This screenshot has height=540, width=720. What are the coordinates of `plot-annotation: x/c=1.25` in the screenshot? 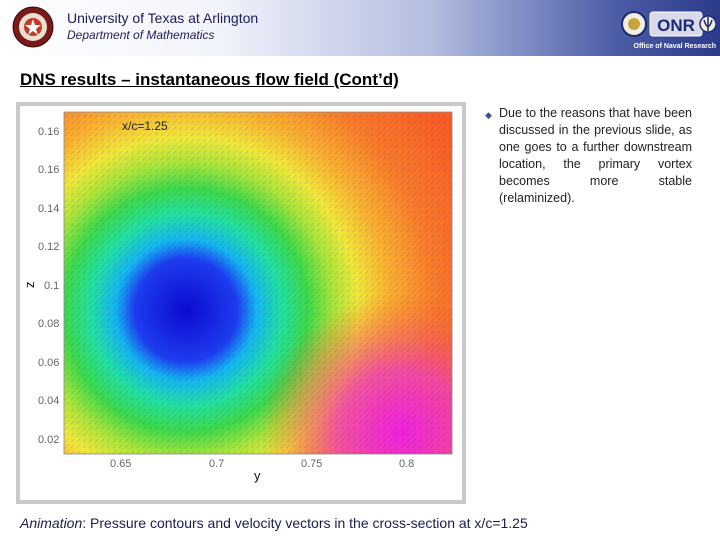 It's located at (145, 126).